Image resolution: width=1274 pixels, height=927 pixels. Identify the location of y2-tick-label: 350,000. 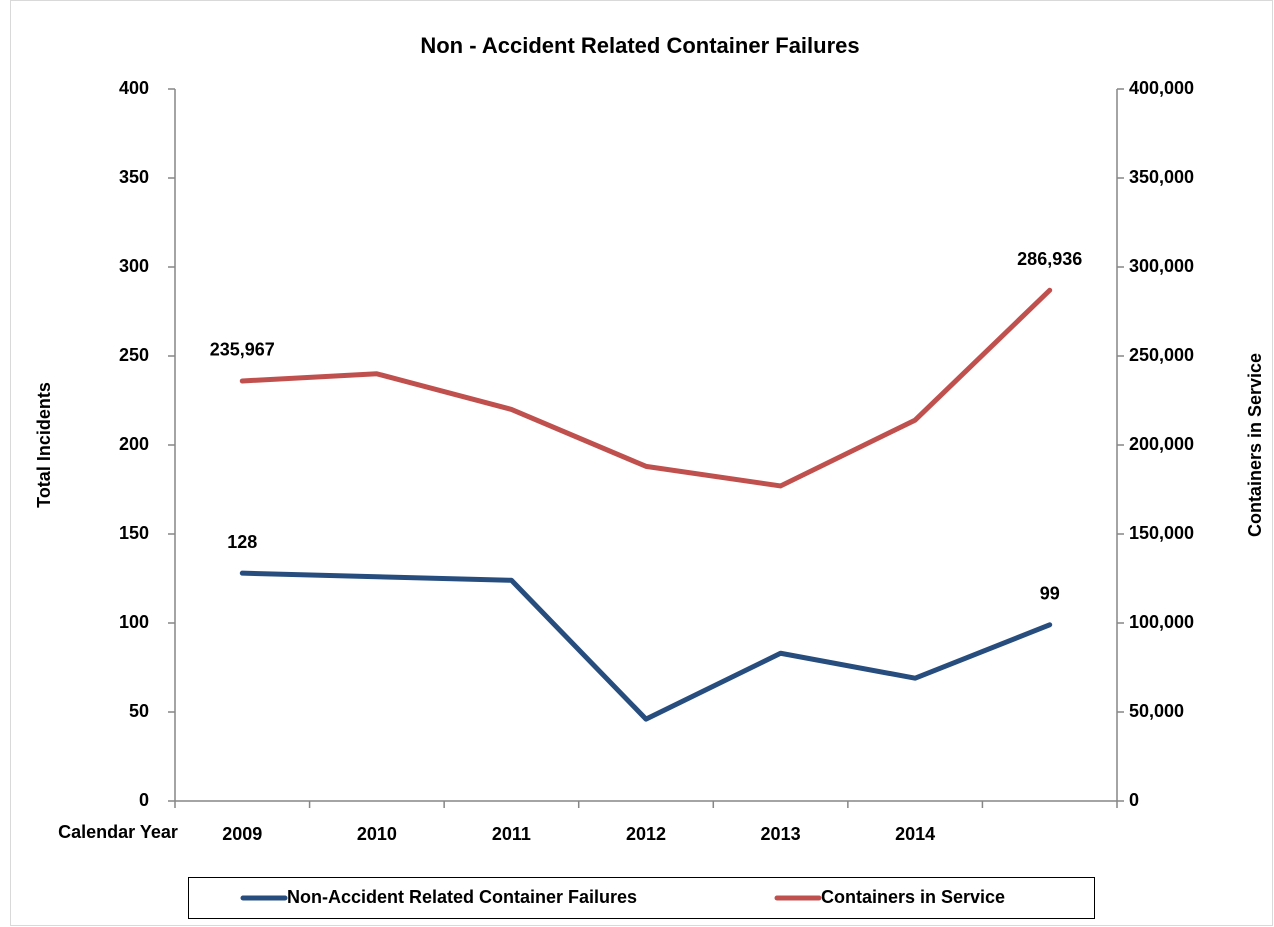
(1161, 177).